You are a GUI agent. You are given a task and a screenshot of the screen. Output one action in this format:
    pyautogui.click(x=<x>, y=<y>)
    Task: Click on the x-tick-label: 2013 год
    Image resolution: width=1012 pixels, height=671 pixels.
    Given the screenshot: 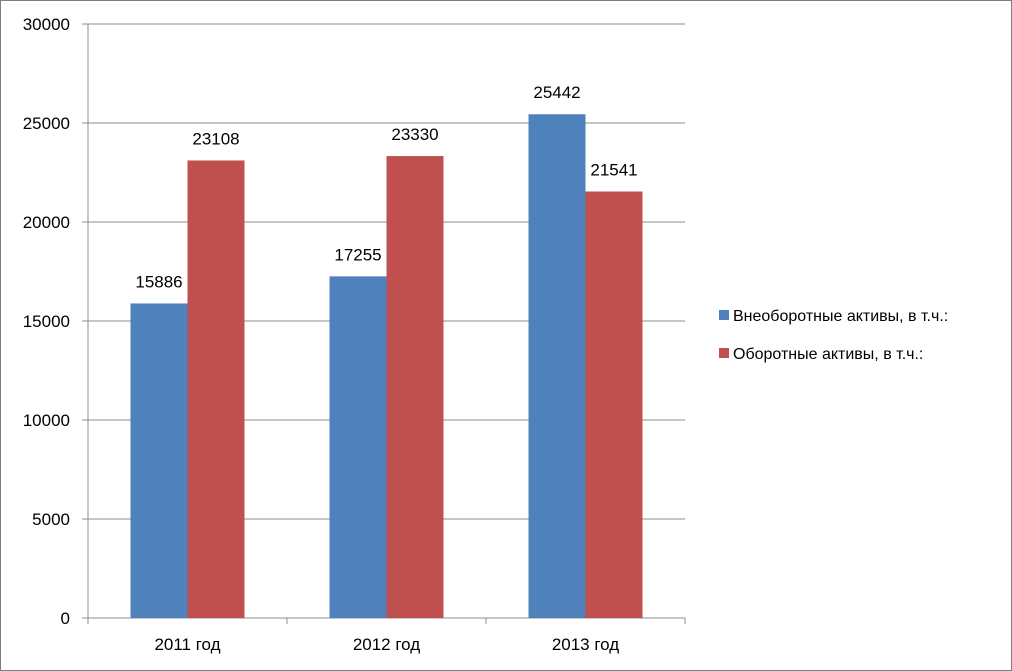 What is the action you would take?
    pyautogui.click(x=585, y=644)
    